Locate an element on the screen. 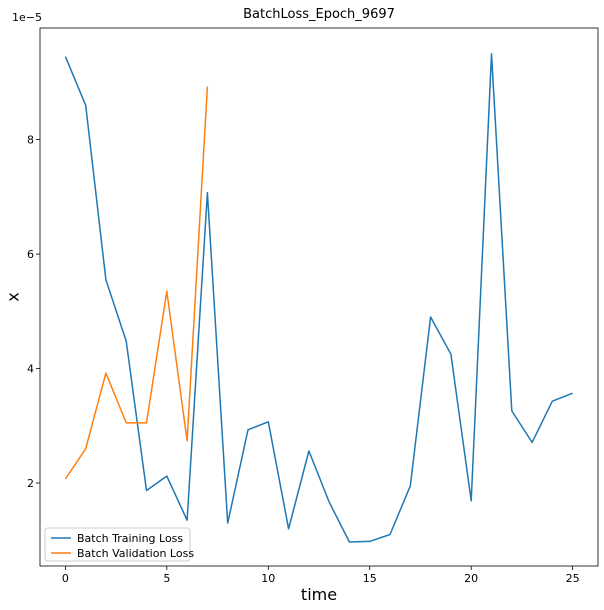 The height and width of the screenshot is (610, 604). x-axis-label: time is located at coordinates (319, 594).